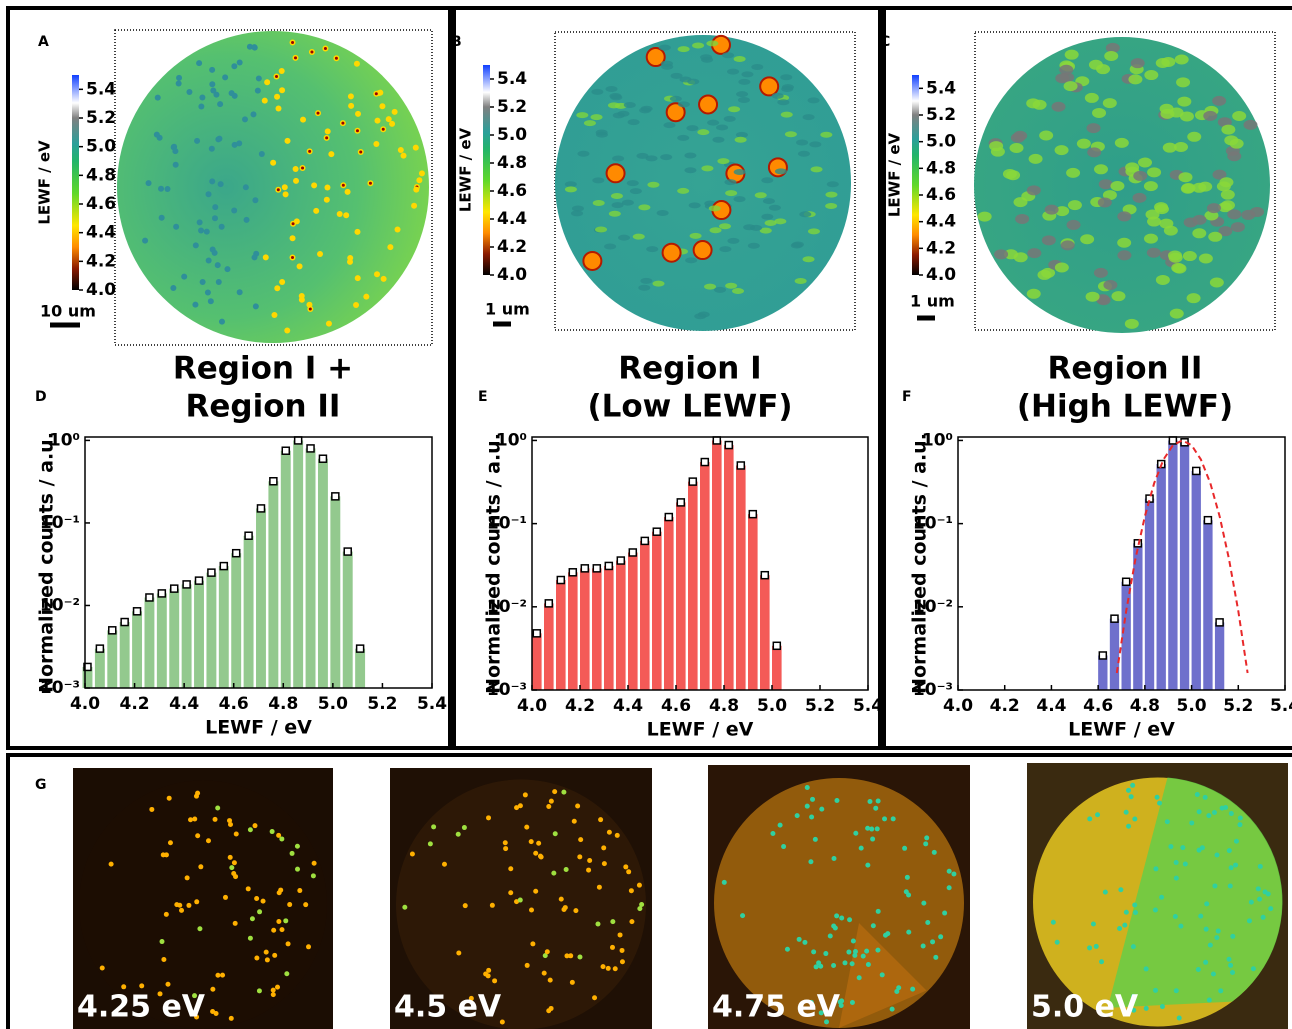  What do you see at coordinates (933, 607) in the screenshot?
I see `y-tick-label: 10⁻²` at bounding box center [933, 607].